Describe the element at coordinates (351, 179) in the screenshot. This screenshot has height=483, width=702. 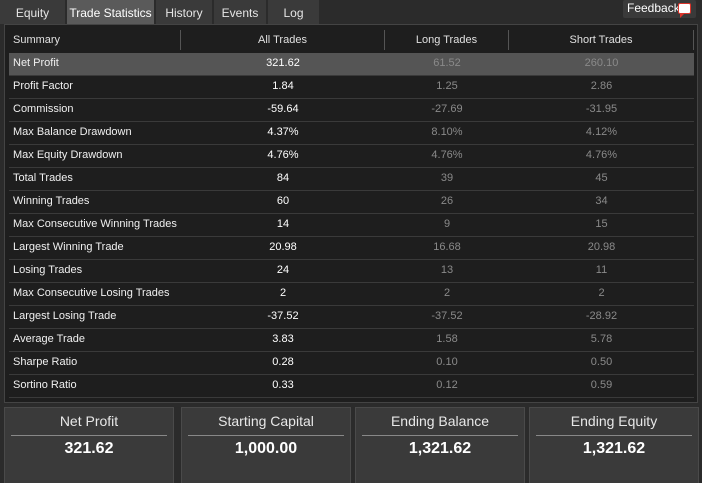
I see `table-row: Total Trades 84 39 45` at that location.